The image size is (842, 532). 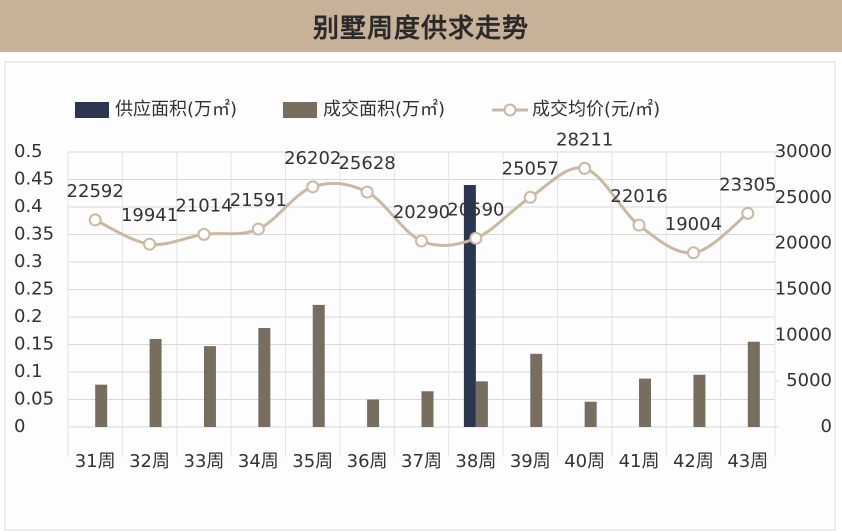 What do you see at coordinates (693, 224) in the screenshot?
I see `data-label: 19004` at bounding box center [693, 224].